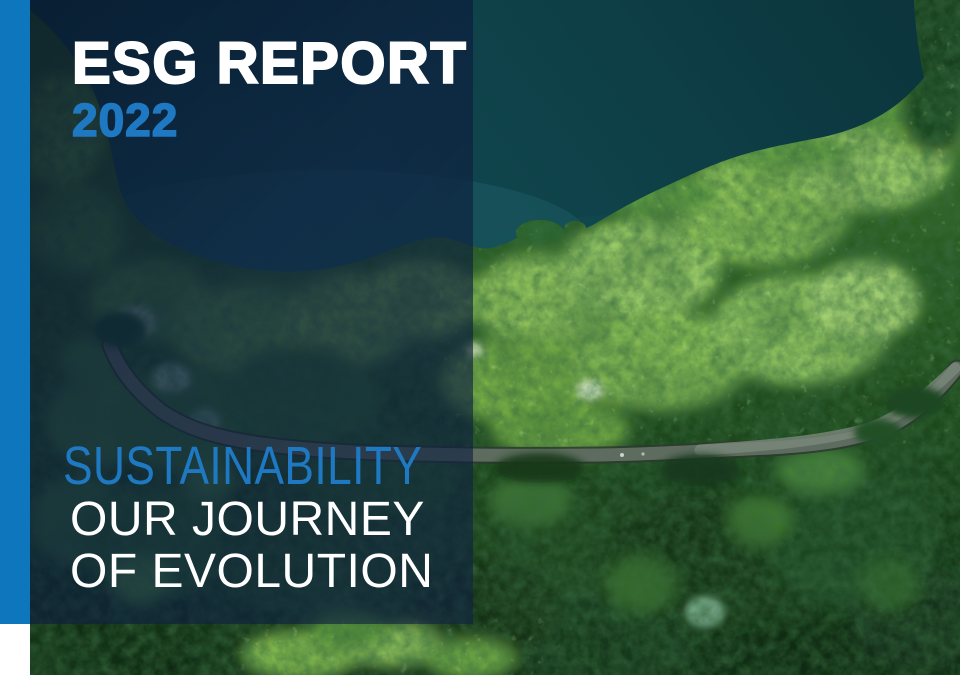  I want to click on subtitle-line-sustainability: SUSTAINABILITY, so click(243, 466).